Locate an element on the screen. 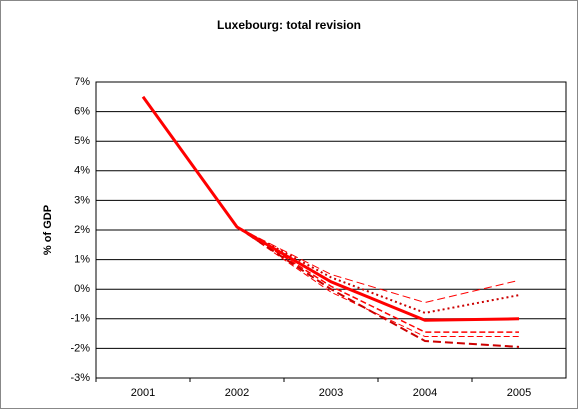 This screenshot has width=579, height=415. x-tick-label: 2003 is located at coordinates (331, 393).